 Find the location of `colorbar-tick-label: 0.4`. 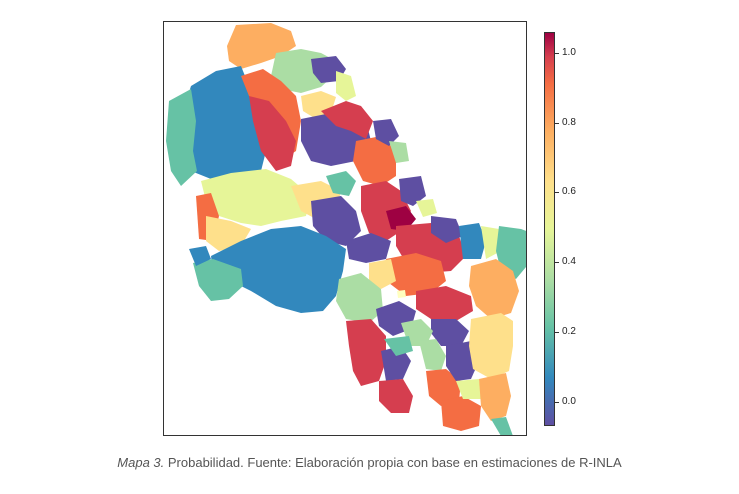

colorbar-tick-label: 0.4 is located at coordinates (569, 262).